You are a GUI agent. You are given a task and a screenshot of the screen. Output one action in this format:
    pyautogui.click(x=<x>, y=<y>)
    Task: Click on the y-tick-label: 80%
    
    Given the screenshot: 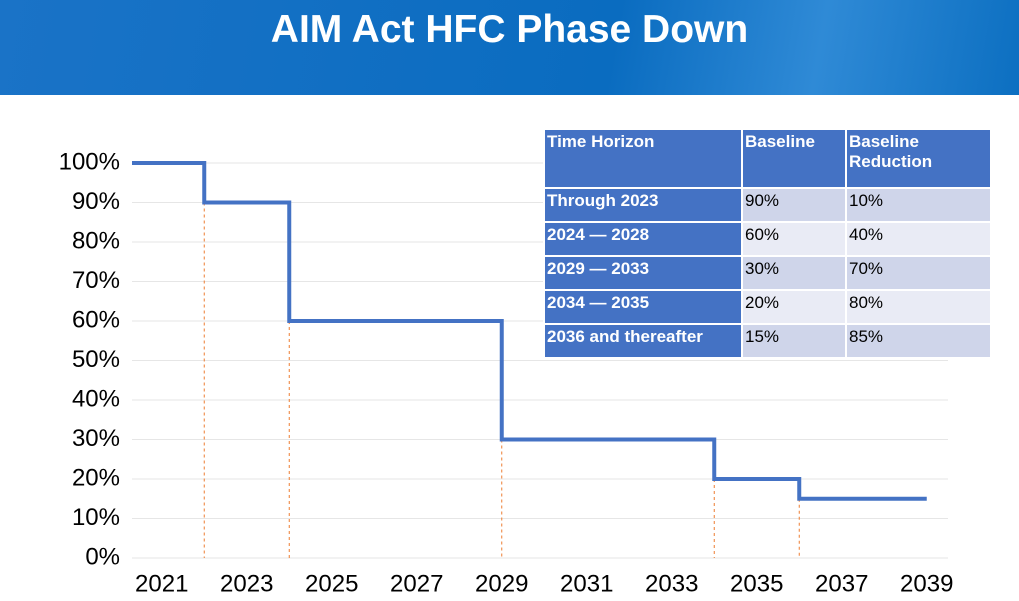 What is the action you would take?
    pyautogui.click(x=96, y=240)
    